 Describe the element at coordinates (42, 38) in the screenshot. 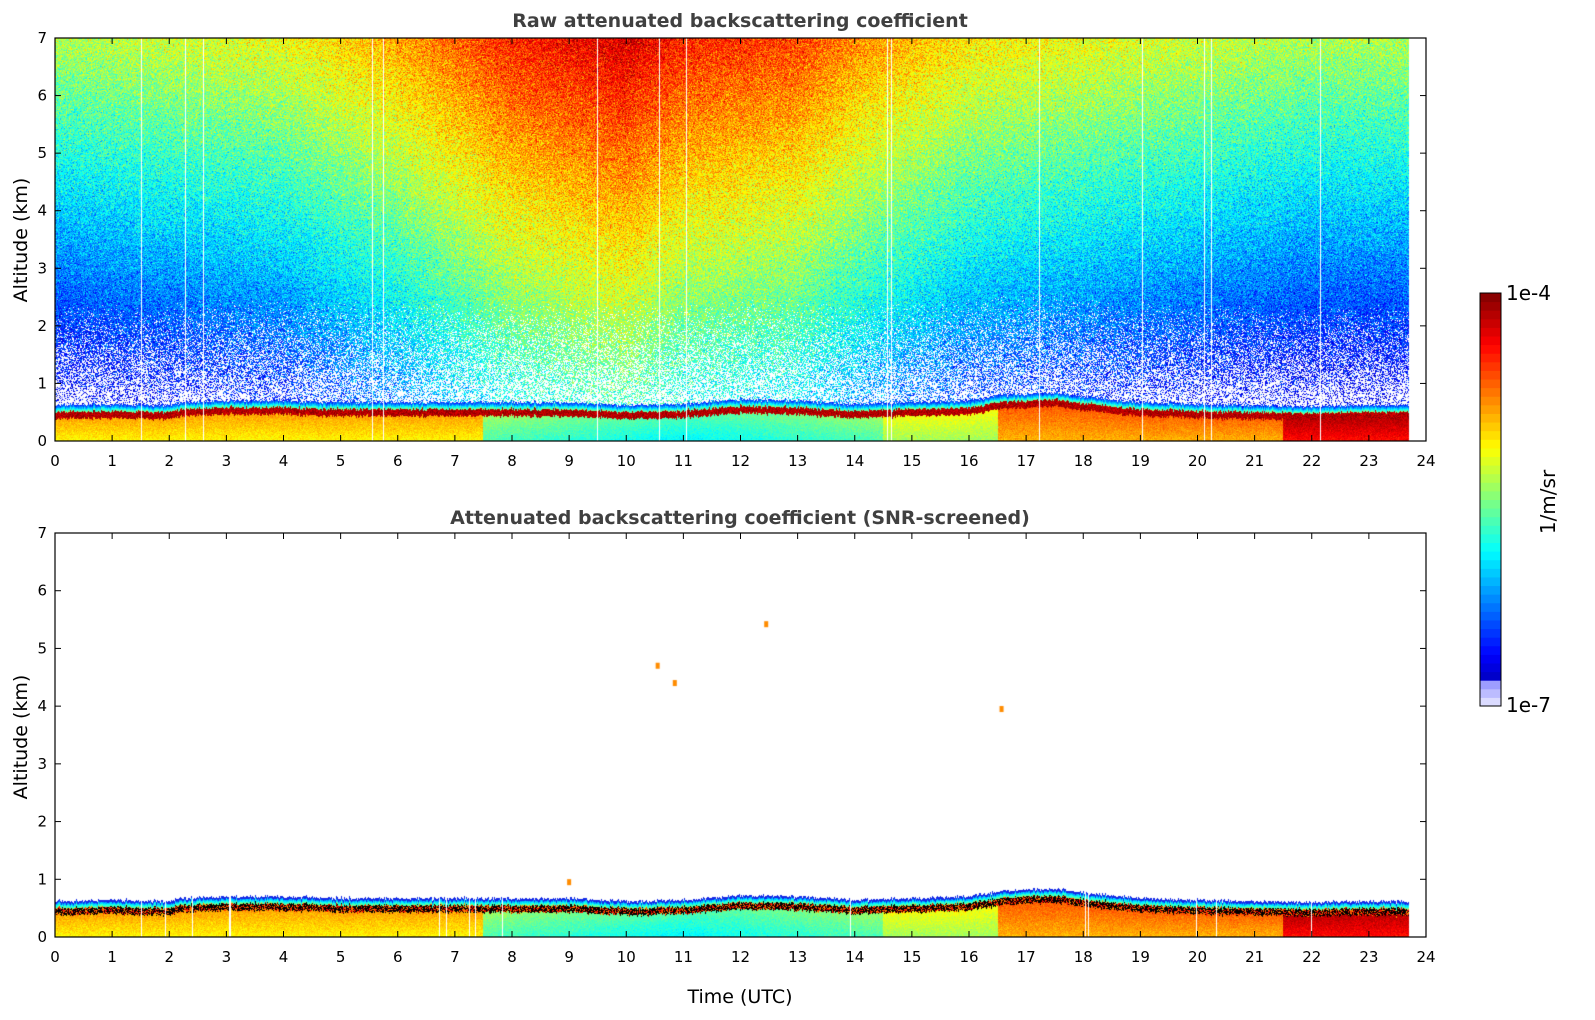

I see `y-tick-label: 7` at that location.